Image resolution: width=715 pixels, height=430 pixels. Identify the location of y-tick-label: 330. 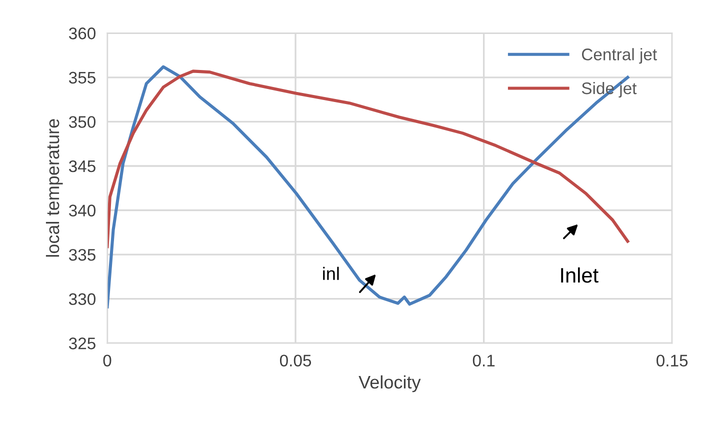
(82, 299).